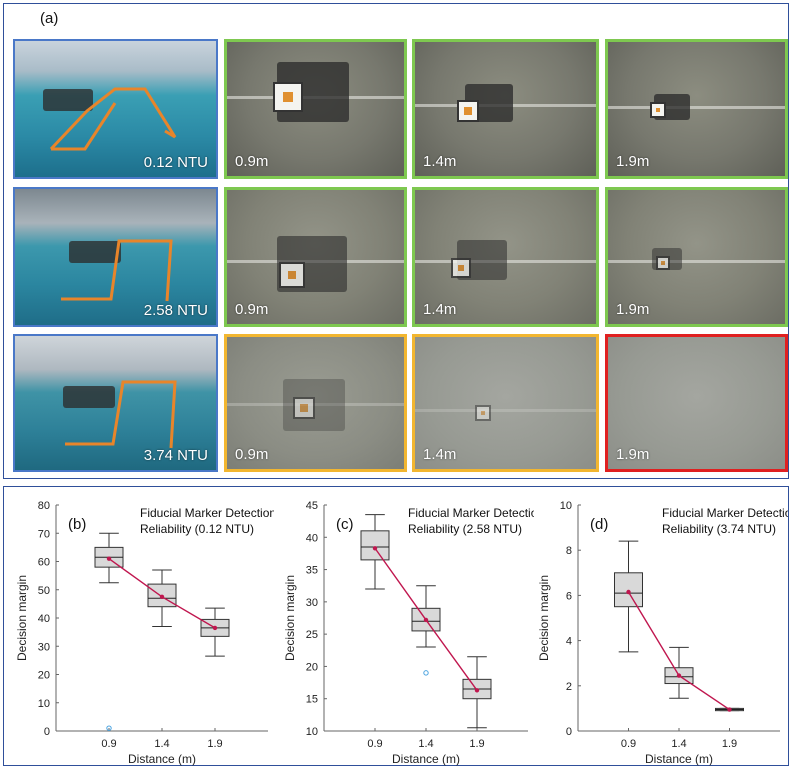  I want to click on y-tick-label: 4, so click(569, 642).